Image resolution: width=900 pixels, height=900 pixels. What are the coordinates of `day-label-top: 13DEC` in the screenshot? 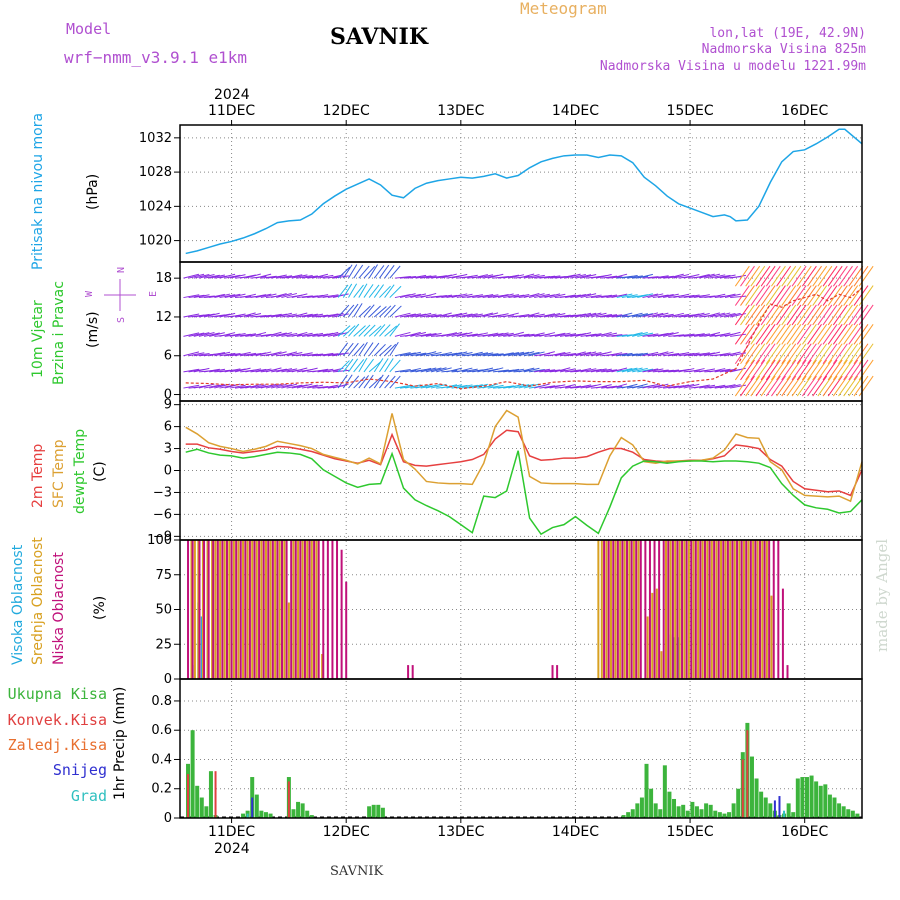 It's located at (460, 111).